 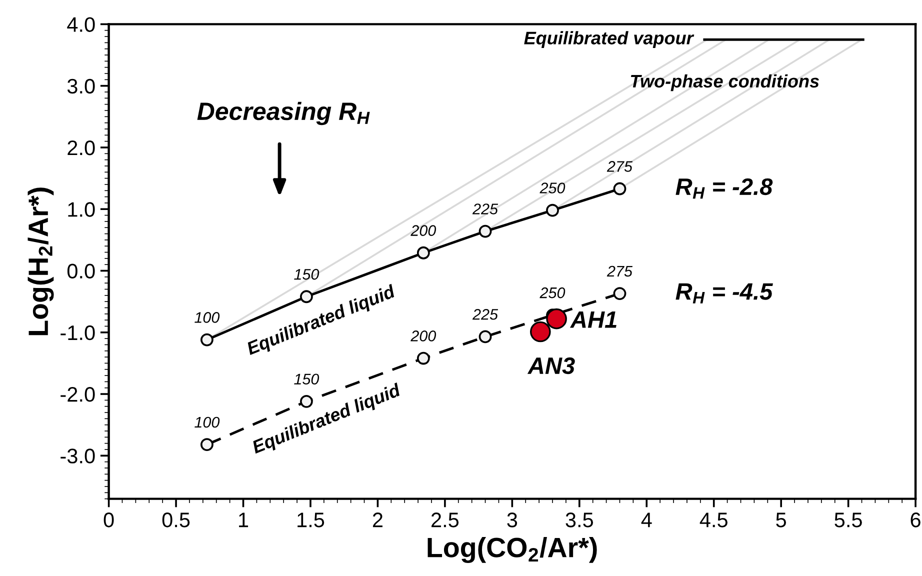 I want to click on x-tick-label: 5, so click(x=781, y=520).